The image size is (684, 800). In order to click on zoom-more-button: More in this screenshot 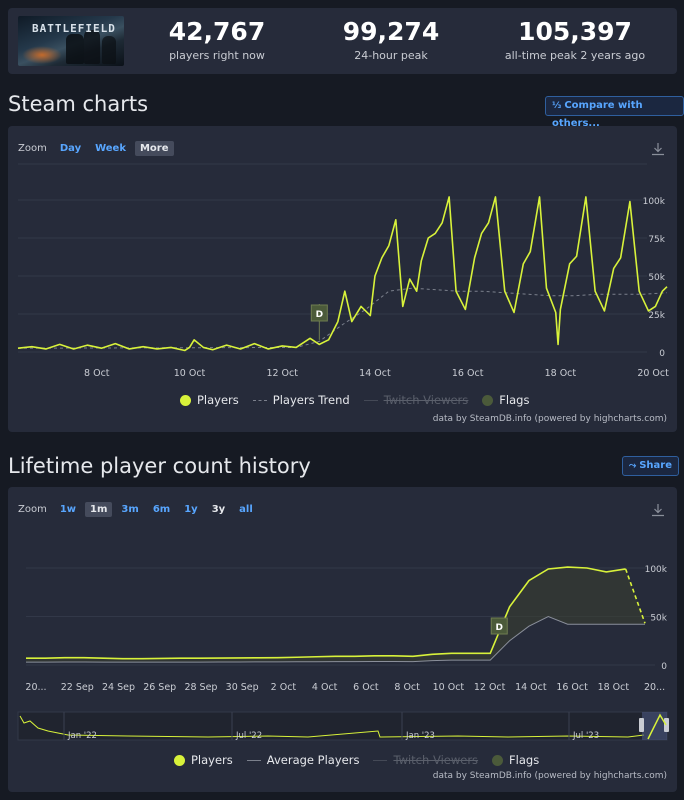, I will do `click(154, 148)`.